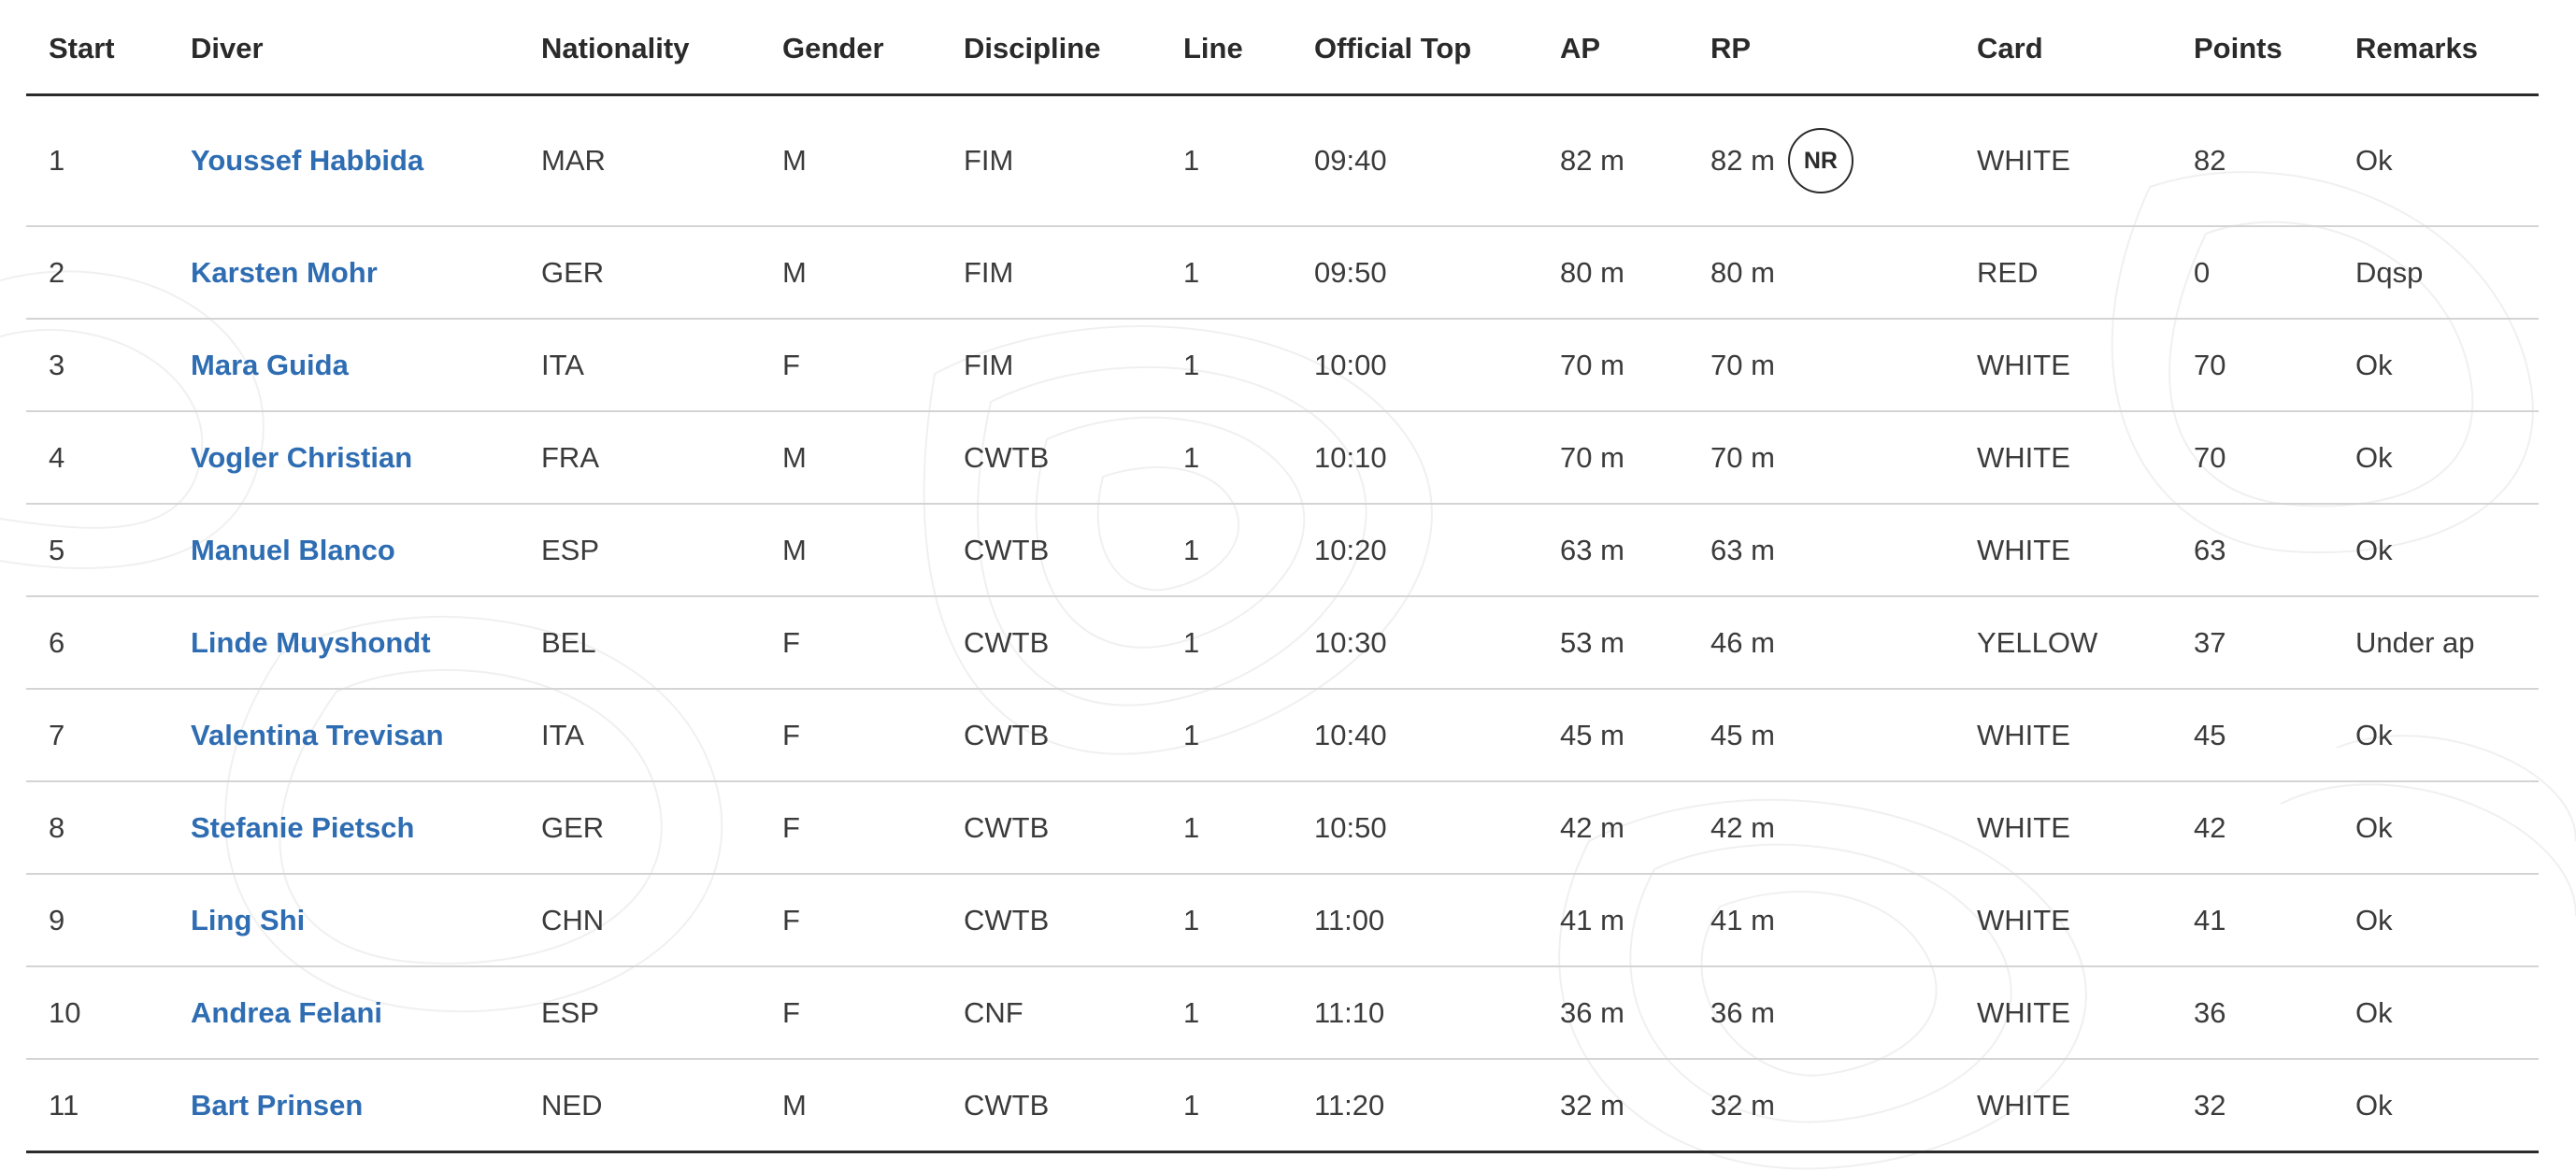 The height and width of the screenshot is (1172, 2576). Describe the element at coordinates (1592, 365) in the screenshot. I see `cell-ap: 70 m` at that location.